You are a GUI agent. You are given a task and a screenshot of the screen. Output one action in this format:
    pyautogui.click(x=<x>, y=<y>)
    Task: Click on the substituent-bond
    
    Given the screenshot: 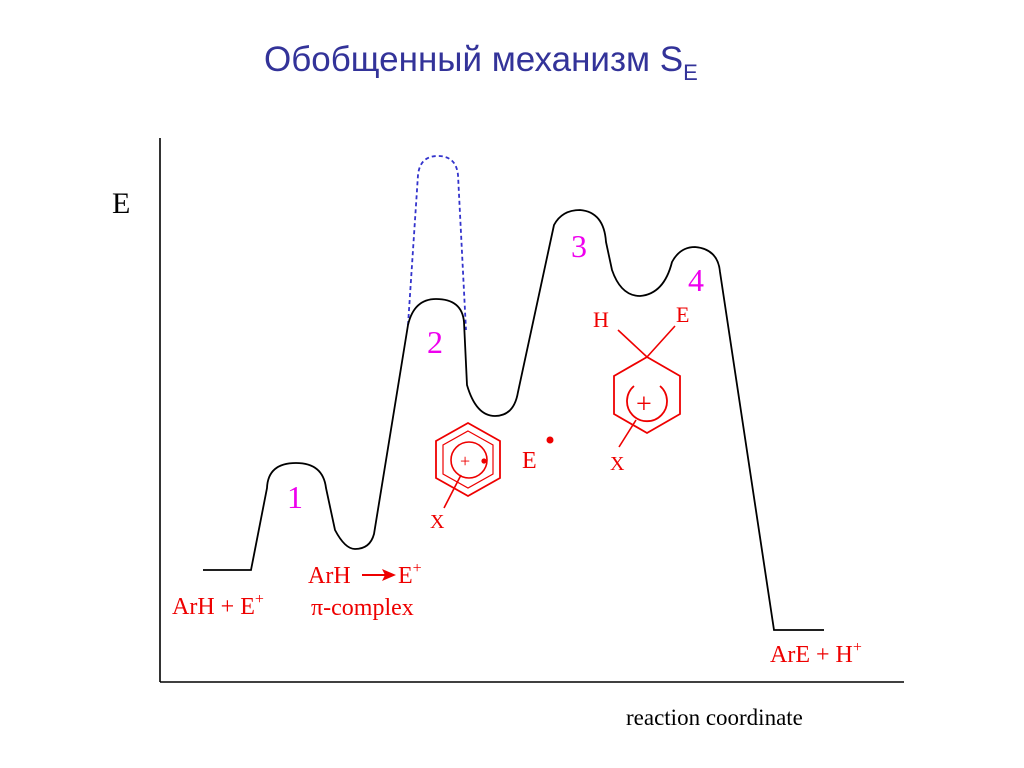 What is the action you would take?
    pyautogui.click(x=452, y=491)
    